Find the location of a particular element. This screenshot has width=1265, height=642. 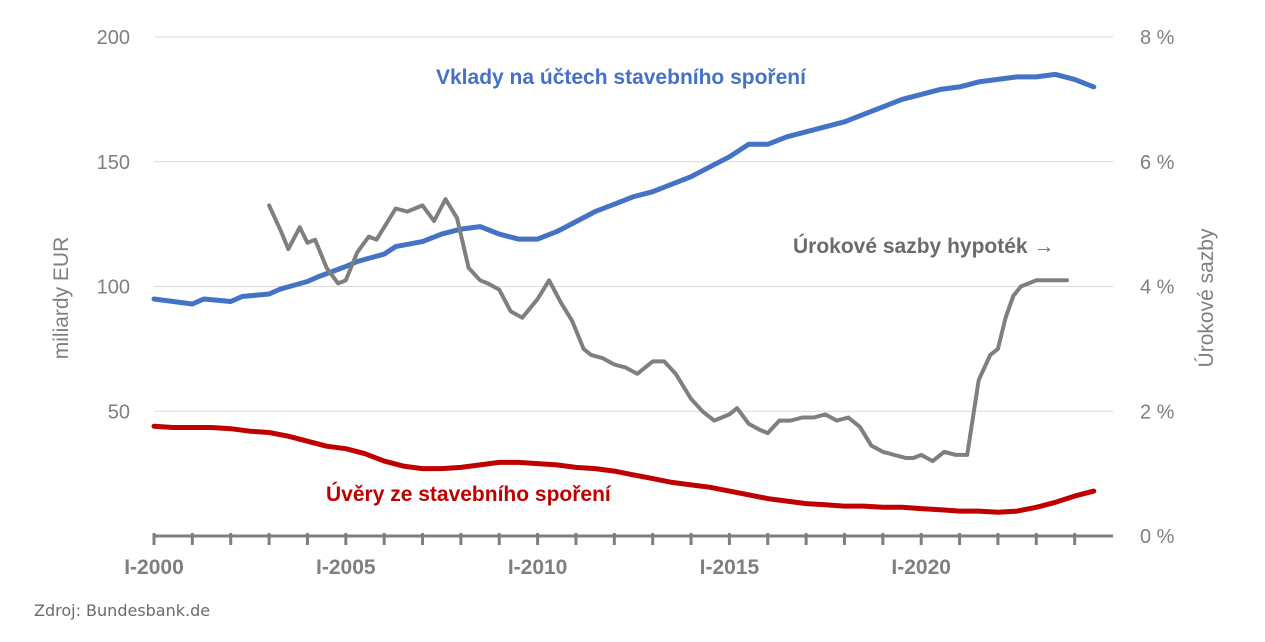

y2-tick-label: 2 % is located at coordinates (1157, 412).